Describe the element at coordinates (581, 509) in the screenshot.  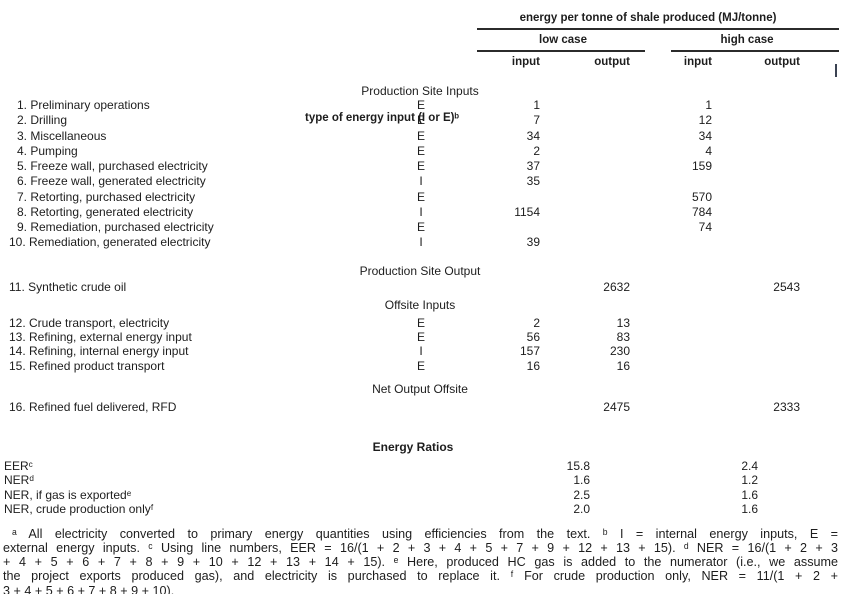
I see `ratio-low-value: 2.0` at that location.